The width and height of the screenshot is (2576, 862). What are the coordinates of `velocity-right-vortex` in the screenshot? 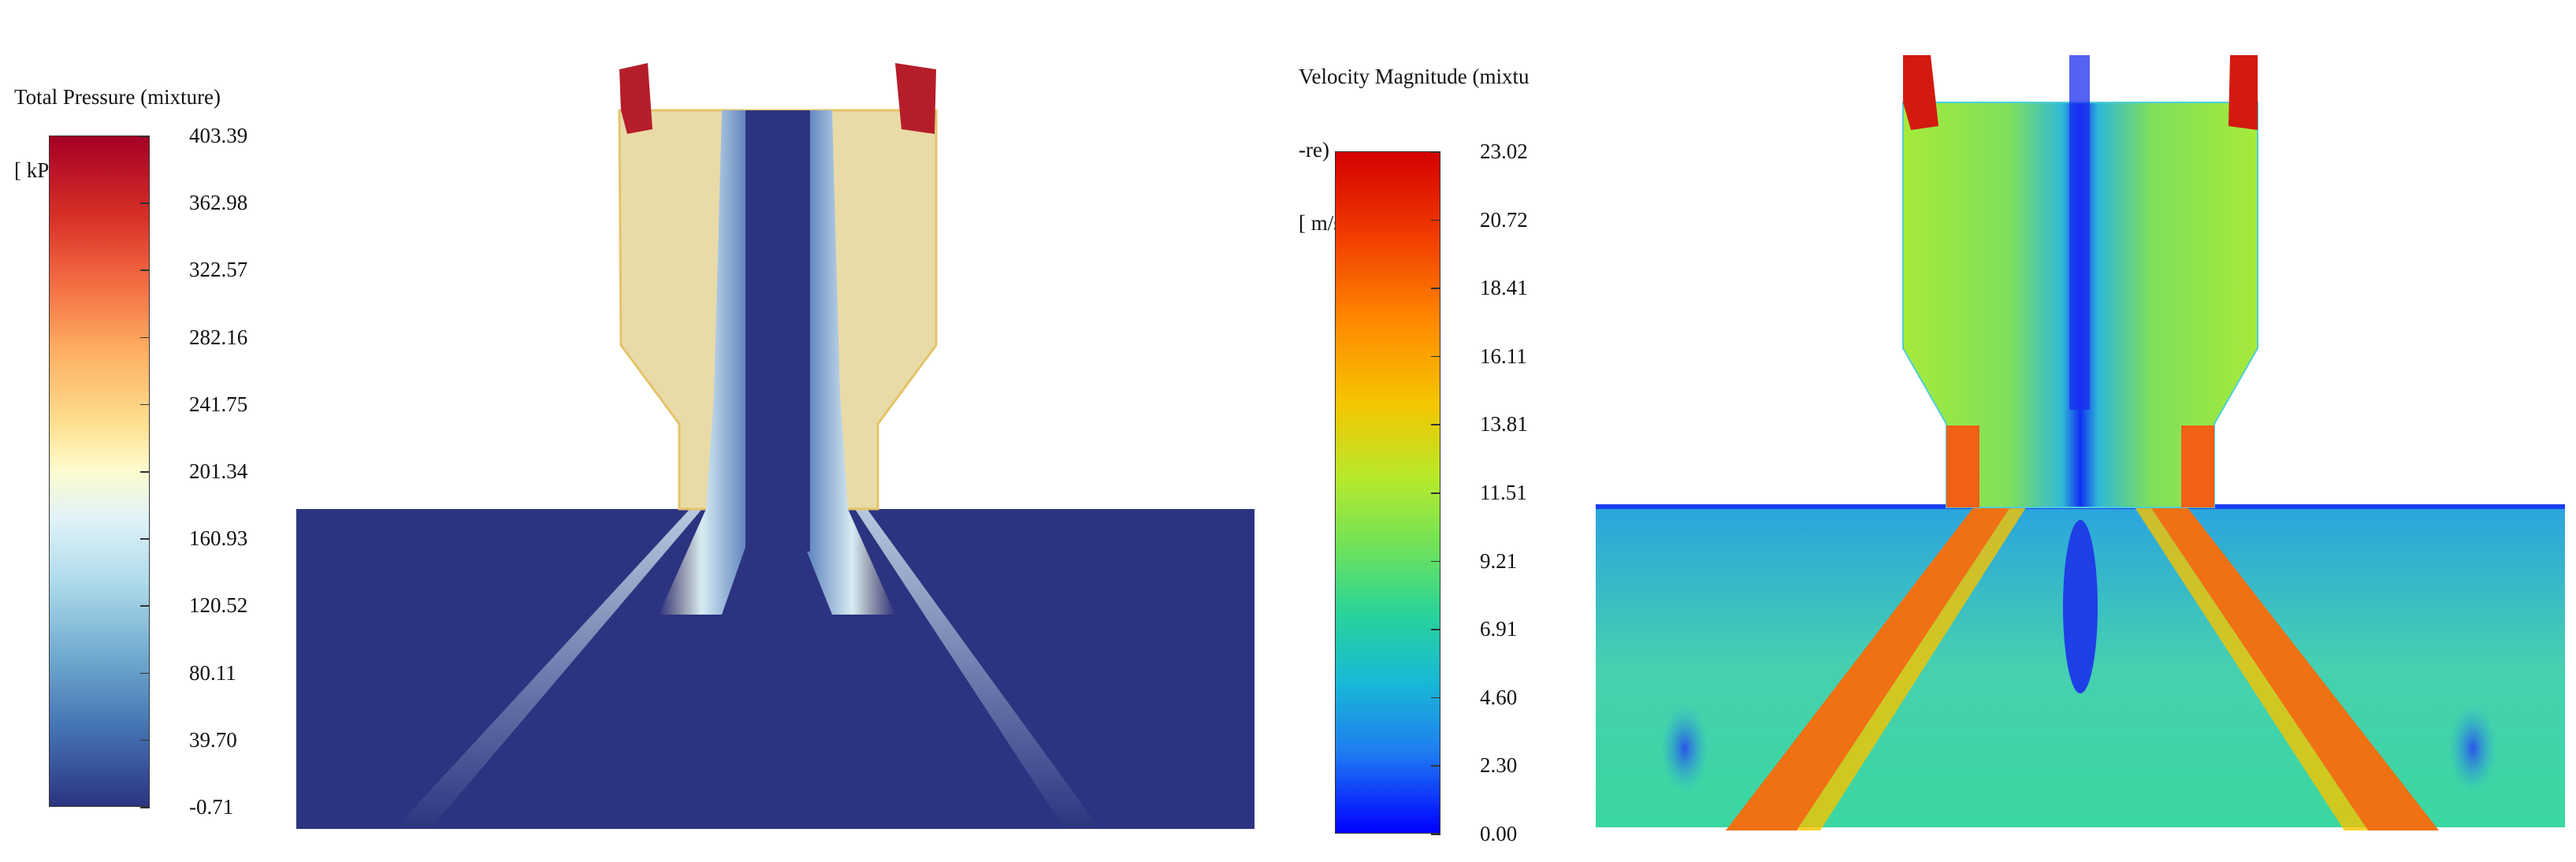 It's located at (2472, 748).